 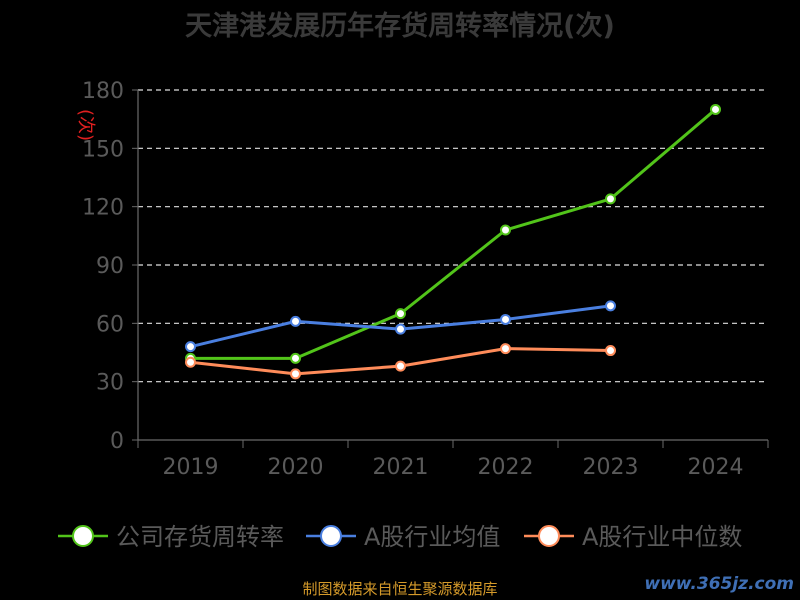 I want to click on y-tick-label: 180, so click(x=103, y=91).